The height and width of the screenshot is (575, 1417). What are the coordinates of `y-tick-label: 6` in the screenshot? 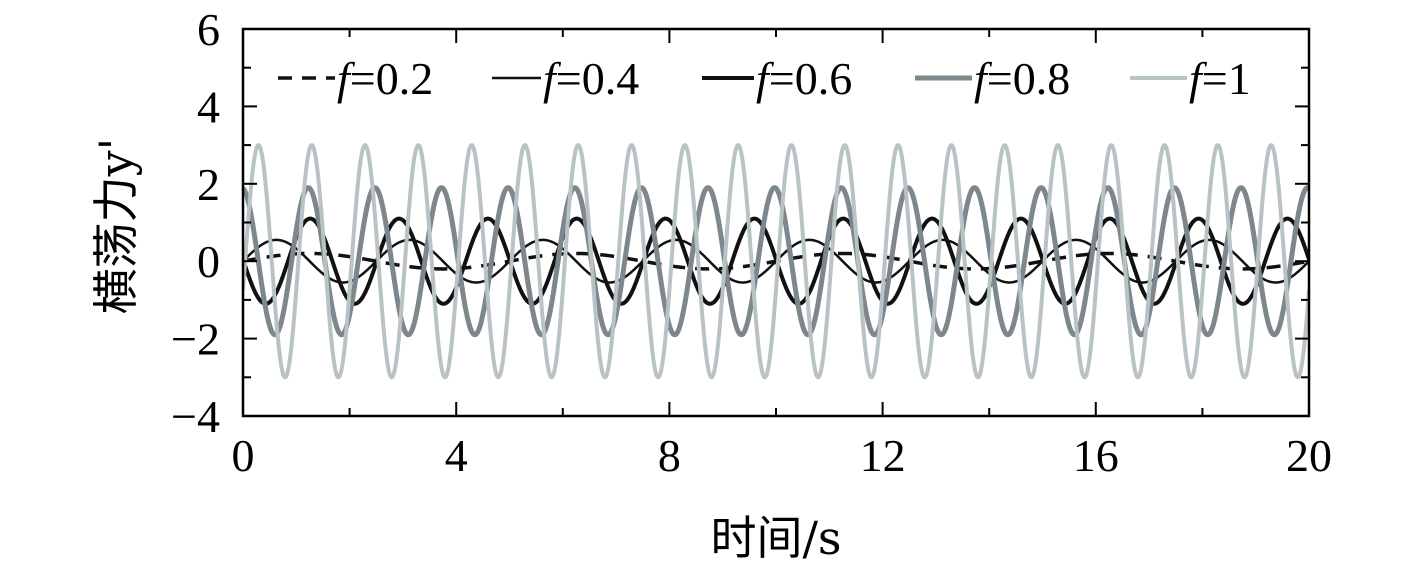 It's located at (208, 29).